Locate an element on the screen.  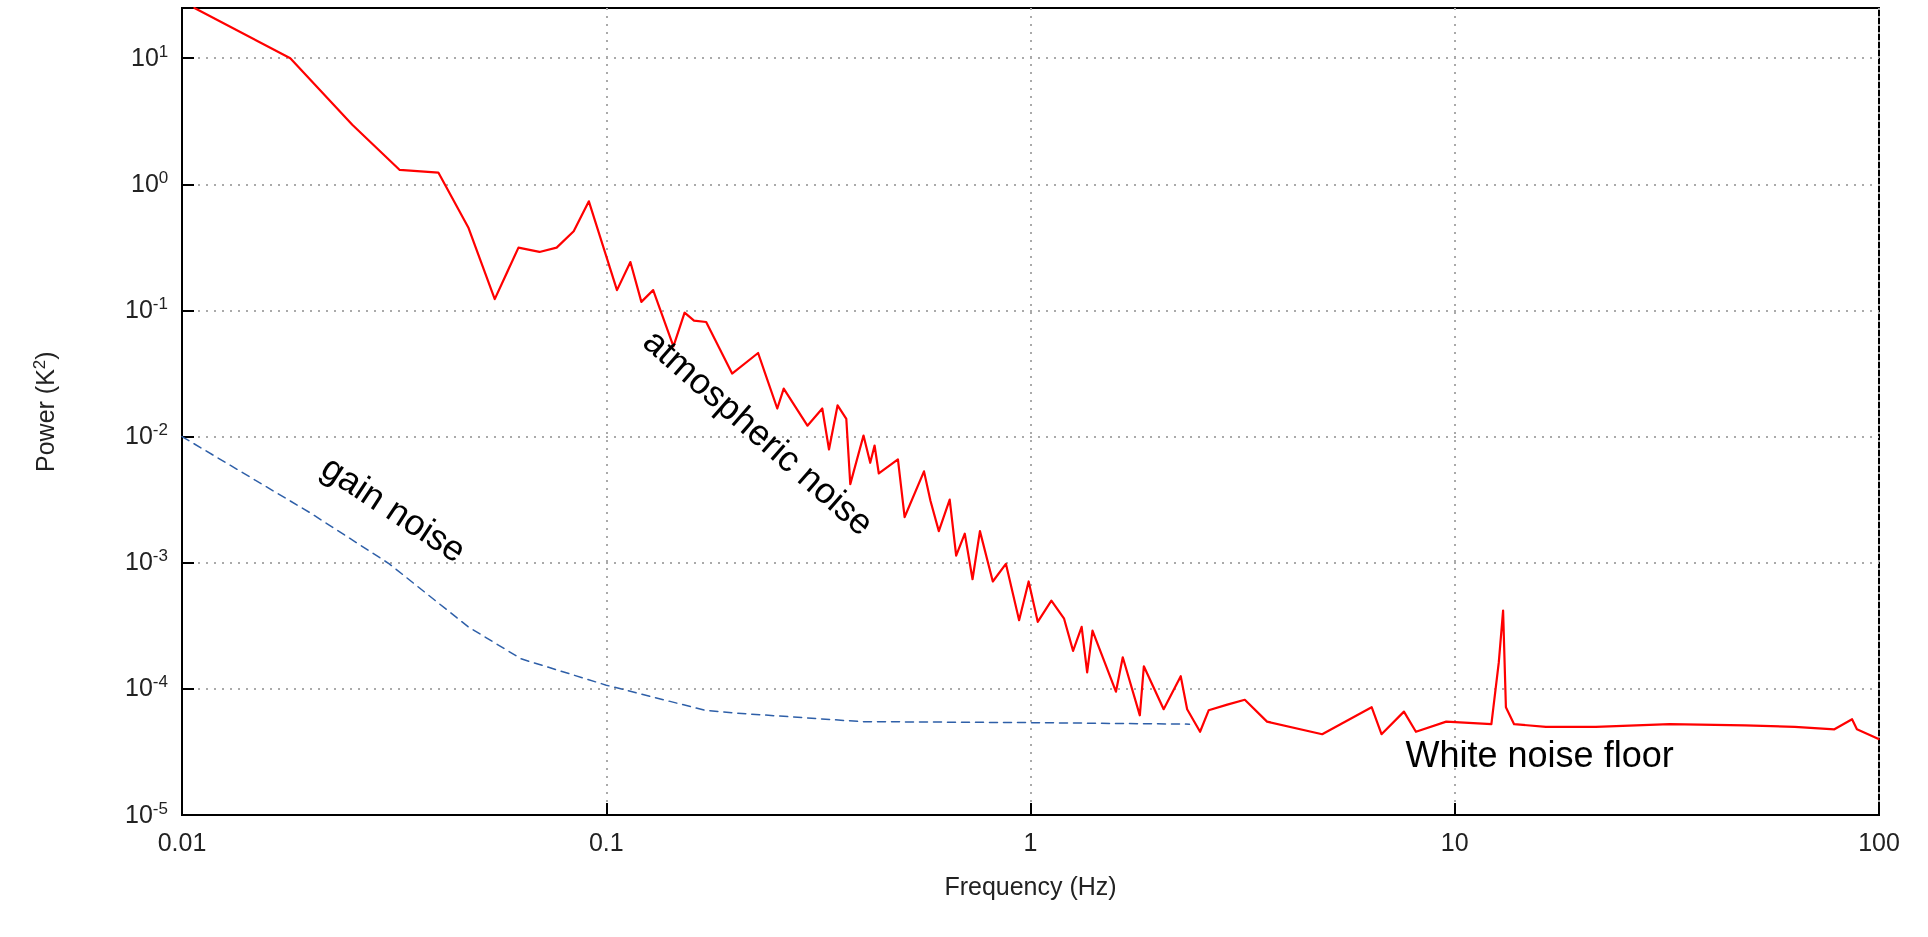
y-tick-label: 10$^{0}$ is located at coordinates (150, 182).